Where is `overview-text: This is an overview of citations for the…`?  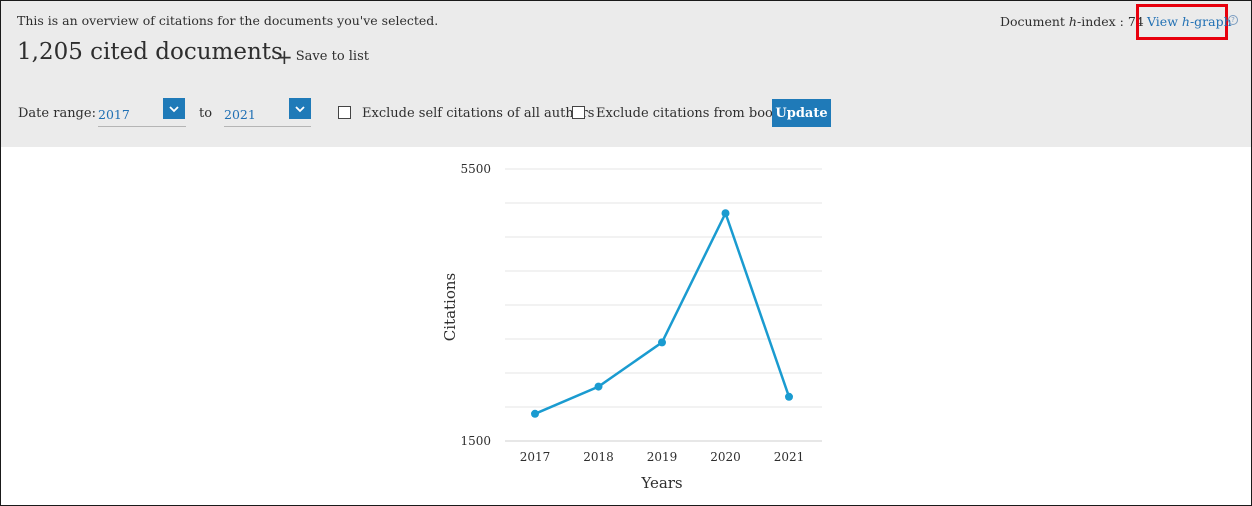 overview-text: This is an overview of citations for the… is located at coordinates (228, 20).